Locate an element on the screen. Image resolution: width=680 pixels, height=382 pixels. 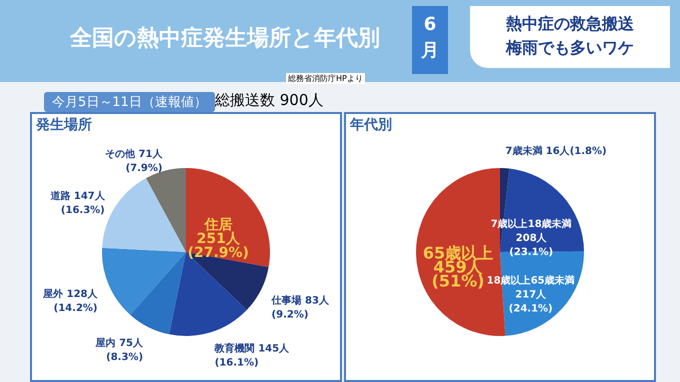
chart-subtitle: 発生場所 is located at coordinates (63, 125).